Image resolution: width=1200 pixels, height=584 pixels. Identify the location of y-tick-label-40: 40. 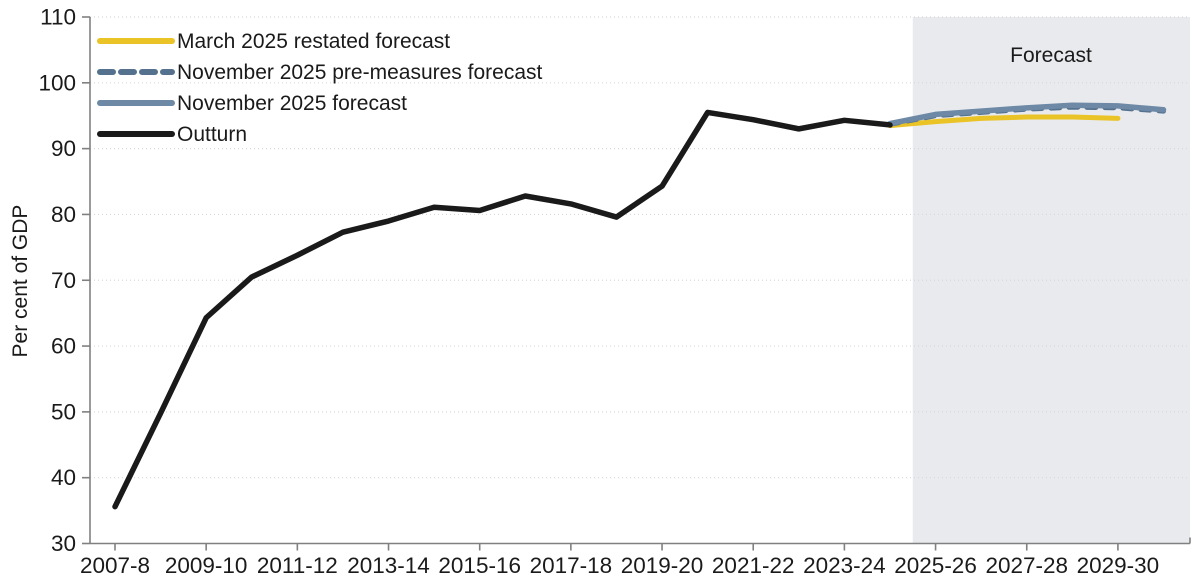
(63, 477).